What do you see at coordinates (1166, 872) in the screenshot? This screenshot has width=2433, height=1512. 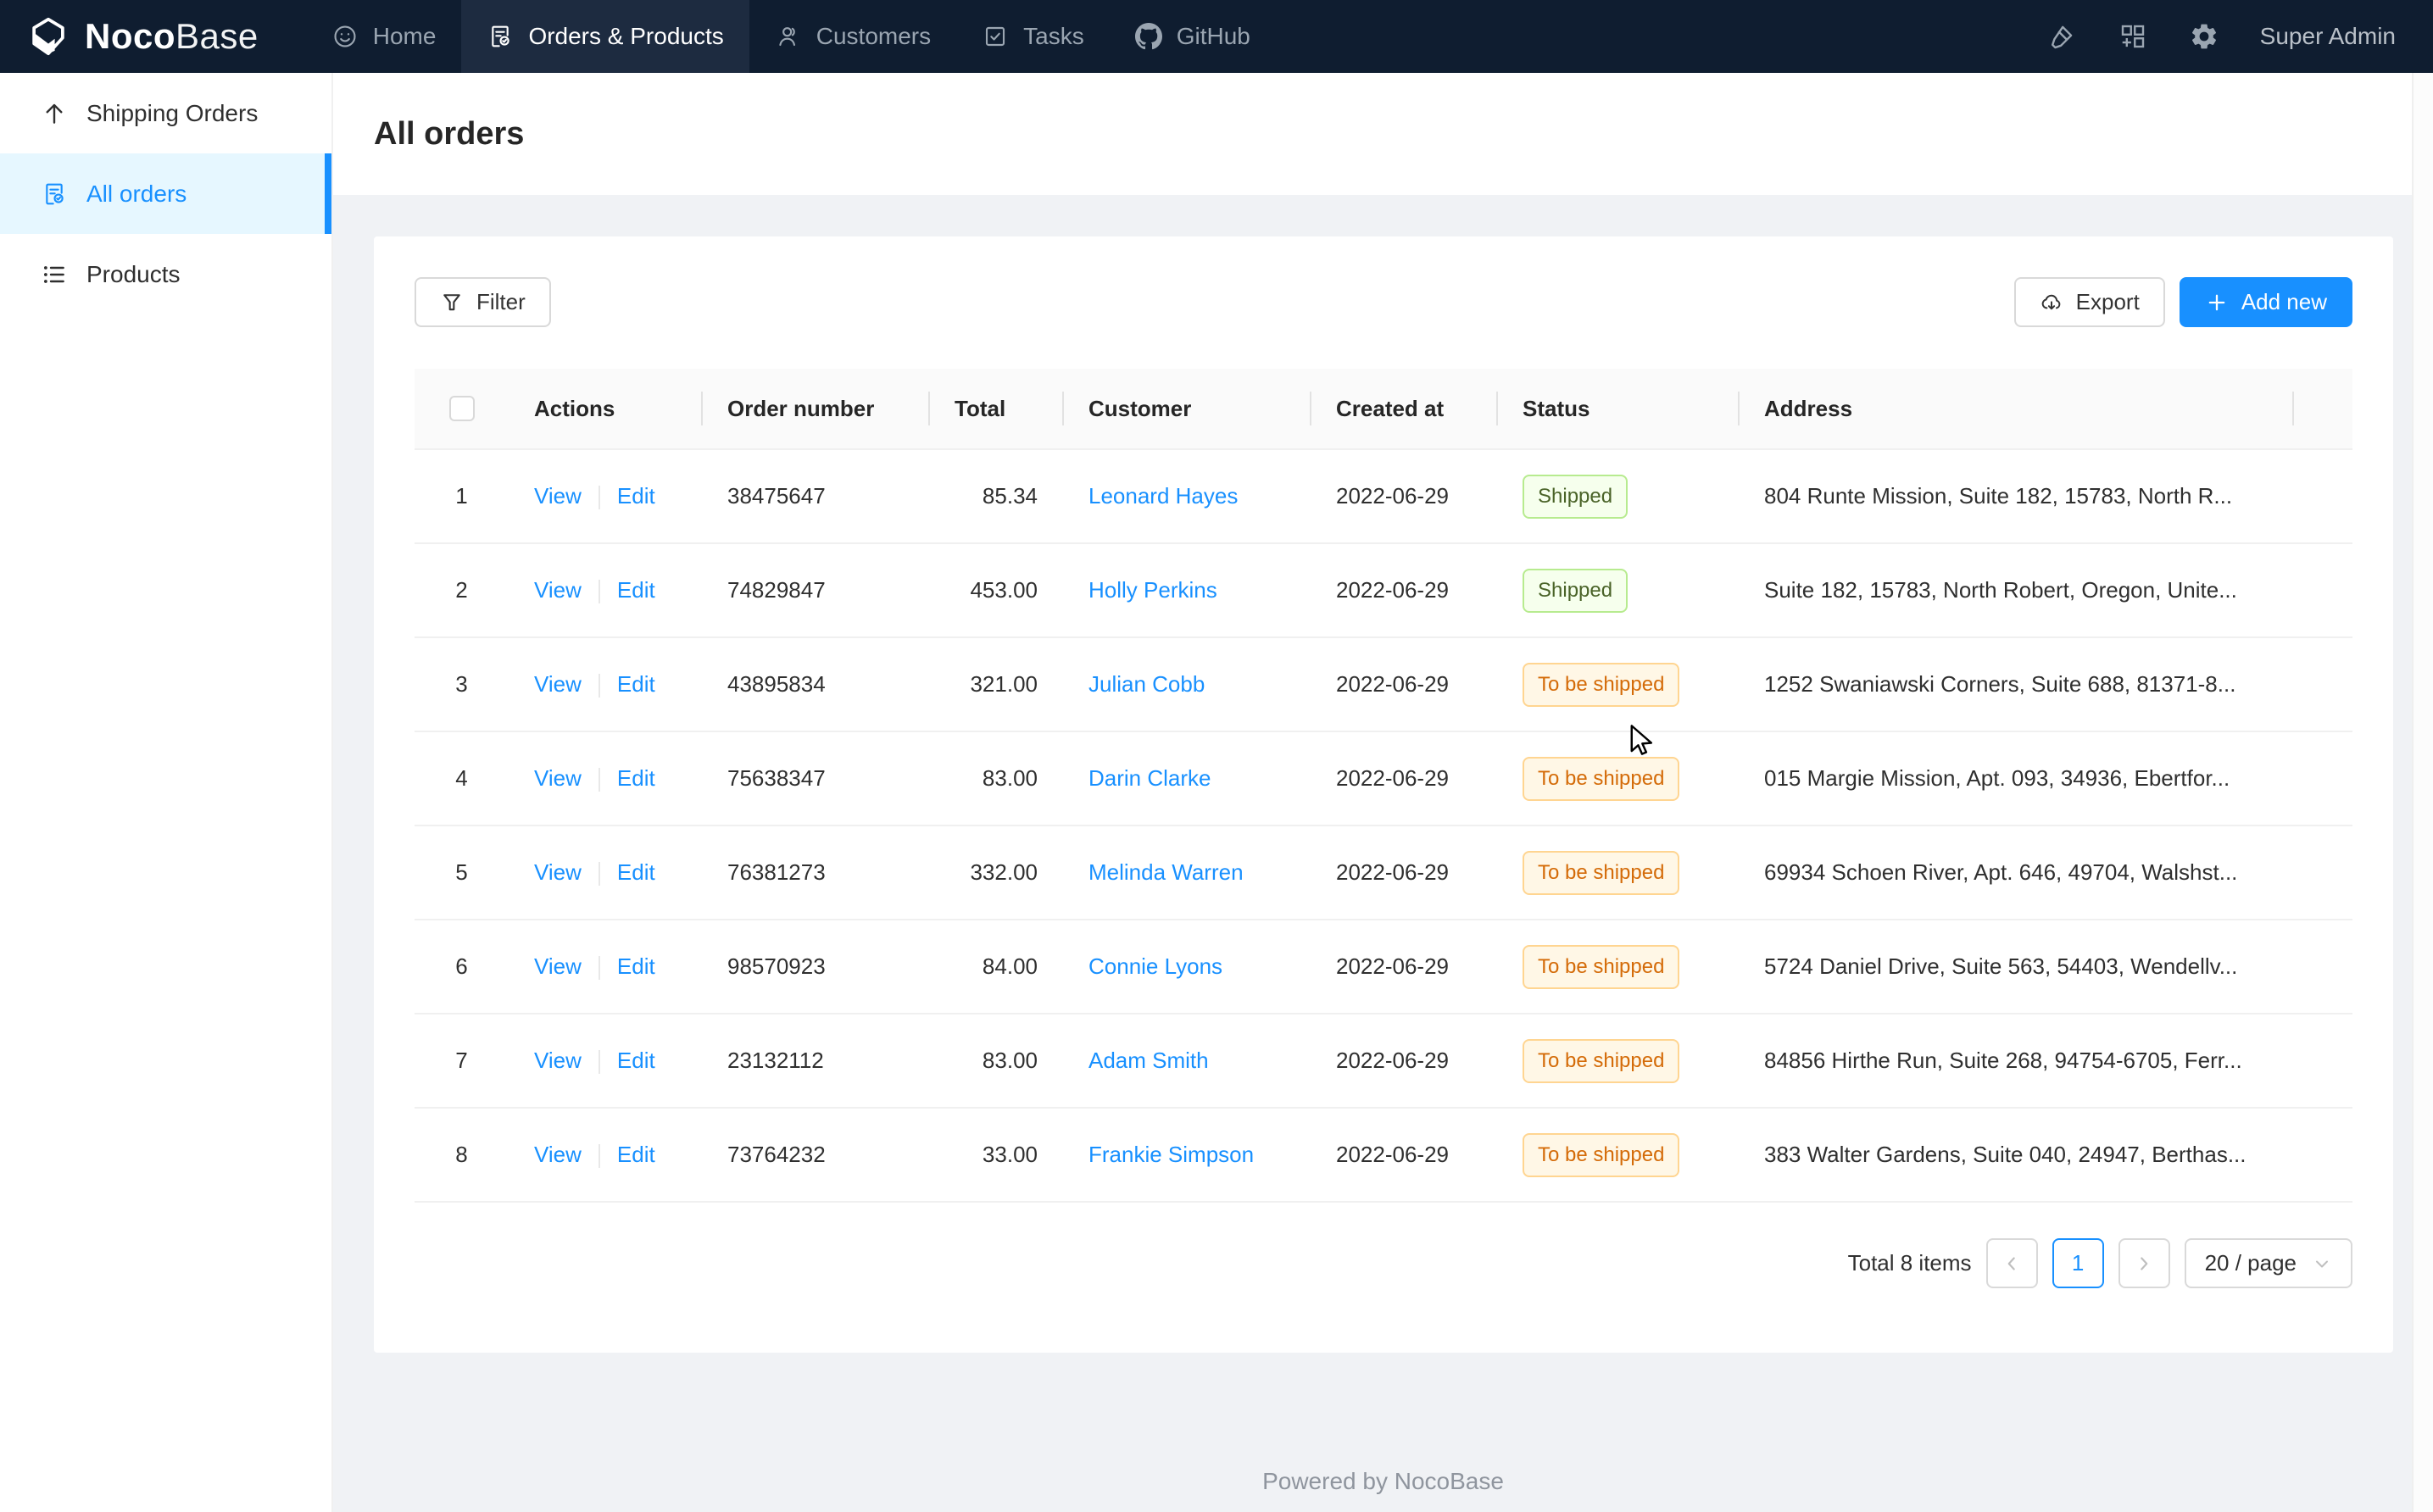 I see `customer-link: Melinda Warren` at bounding box center [1166, 872].